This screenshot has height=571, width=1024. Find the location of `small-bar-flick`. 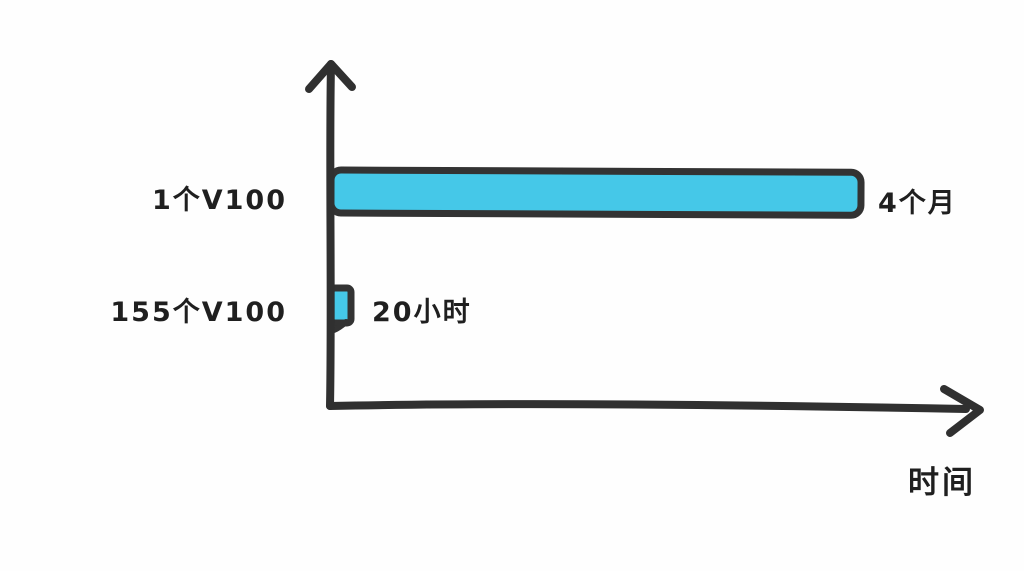

small-bar-flick is located at coordinates (340, 326).